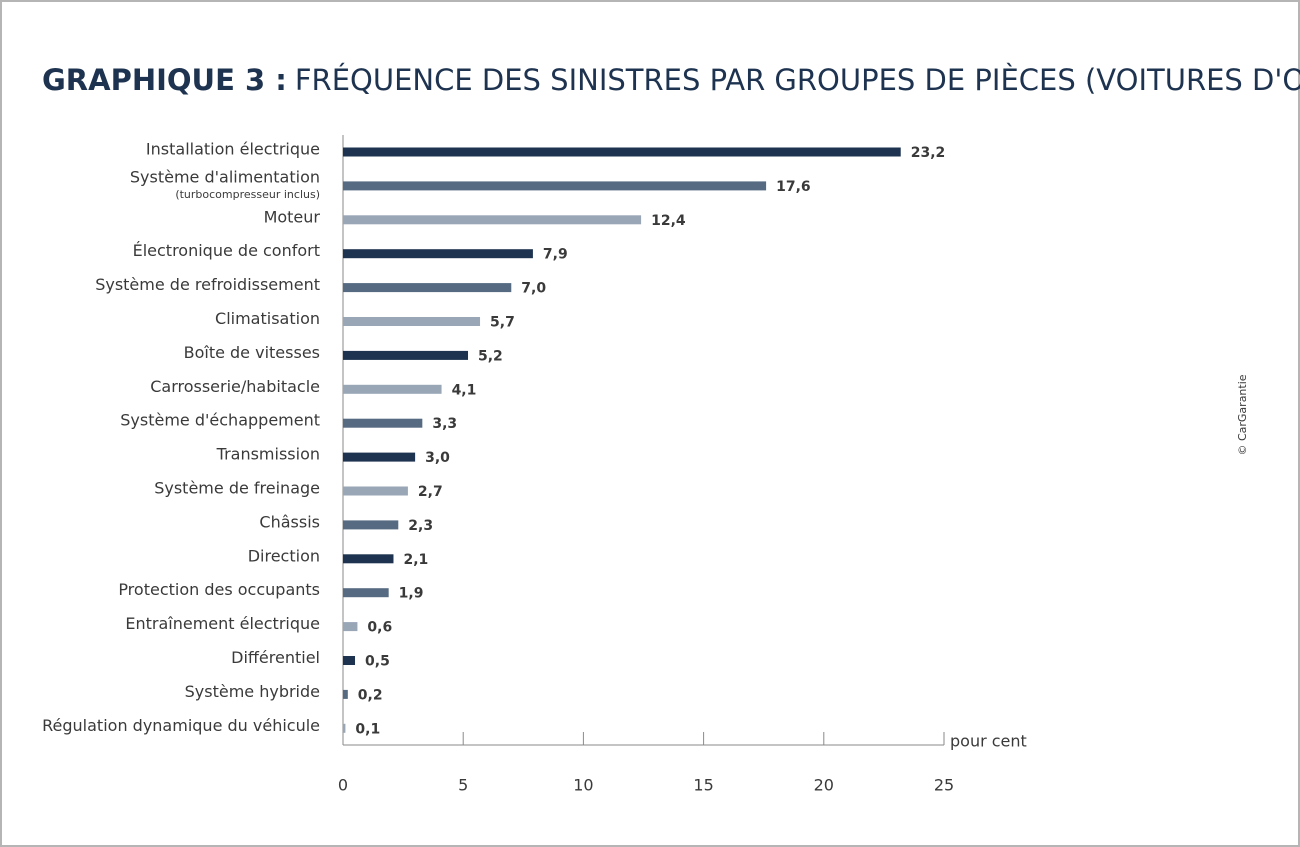 This screenshot has width=1300, height=847. What do you see at coordinates (275, 657) in the screenshot?
I see `y-tick-label: Différentiel` at bounding box center [275, 657].